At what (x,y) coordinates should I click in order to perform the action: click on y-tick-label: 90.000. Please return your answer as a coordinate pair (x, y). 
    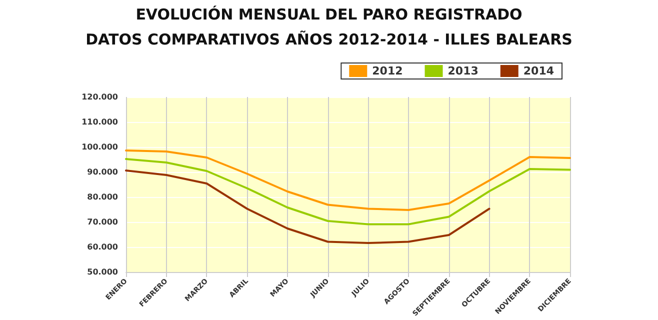
    Looking at the image, I should click on (102, 172).